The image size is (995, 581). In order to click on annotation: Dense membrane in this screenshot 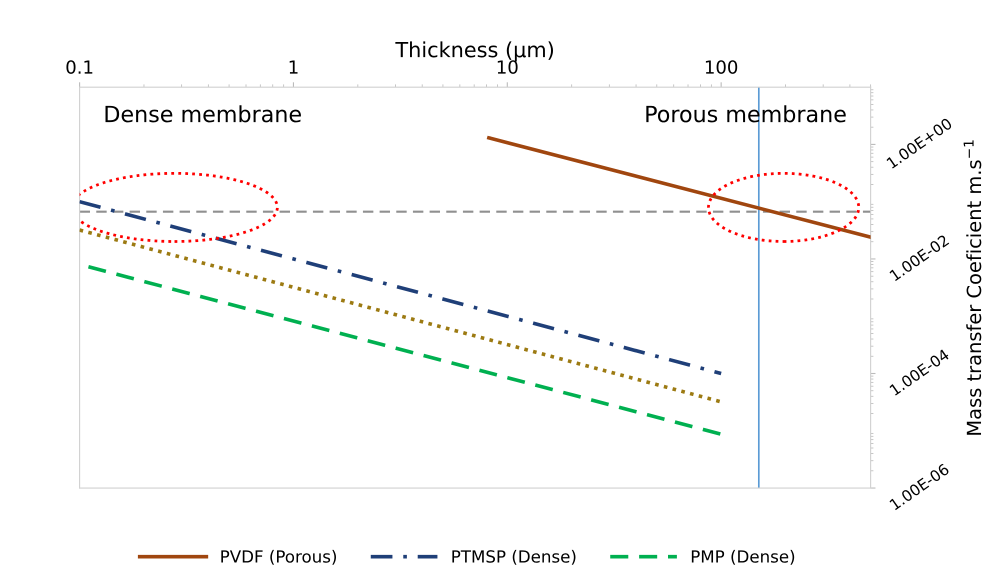, I will do `click(203, 113)`.